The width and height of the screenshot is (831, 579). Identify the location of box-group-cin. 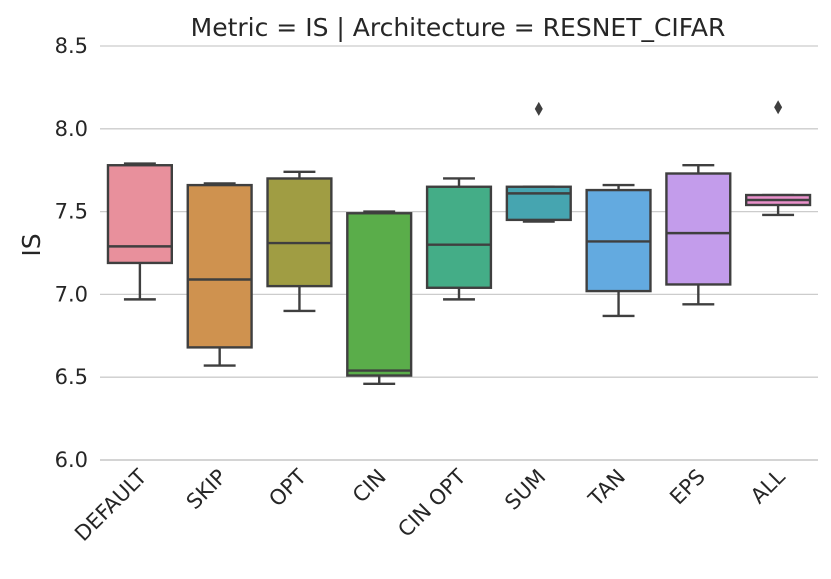
(379, 298).